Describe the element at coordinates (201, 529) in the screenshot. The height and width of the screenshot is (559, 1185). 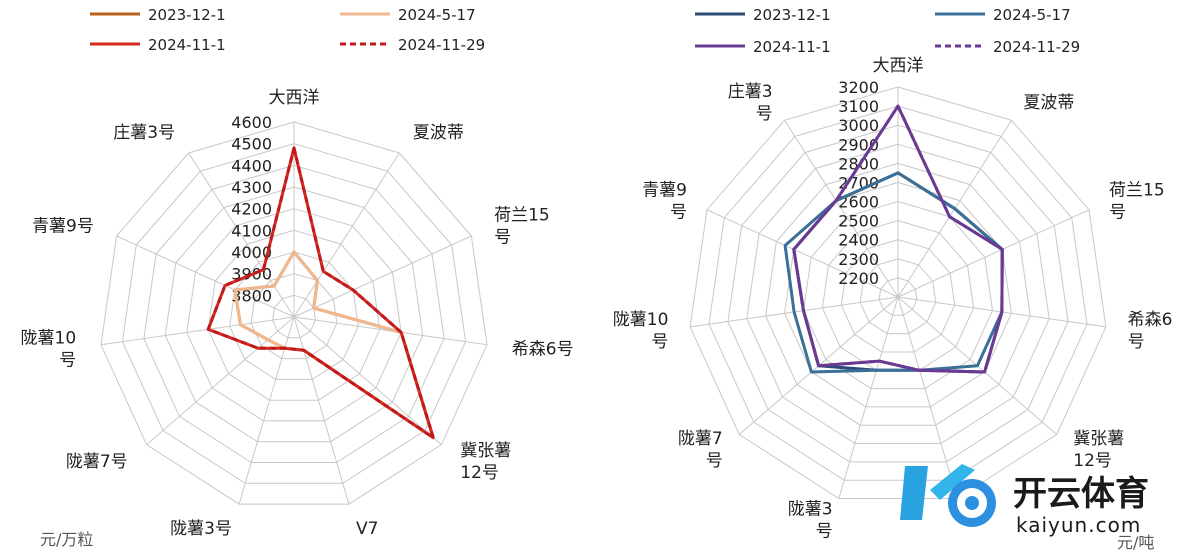
I see `category-label: 陇薯3号` at that location.